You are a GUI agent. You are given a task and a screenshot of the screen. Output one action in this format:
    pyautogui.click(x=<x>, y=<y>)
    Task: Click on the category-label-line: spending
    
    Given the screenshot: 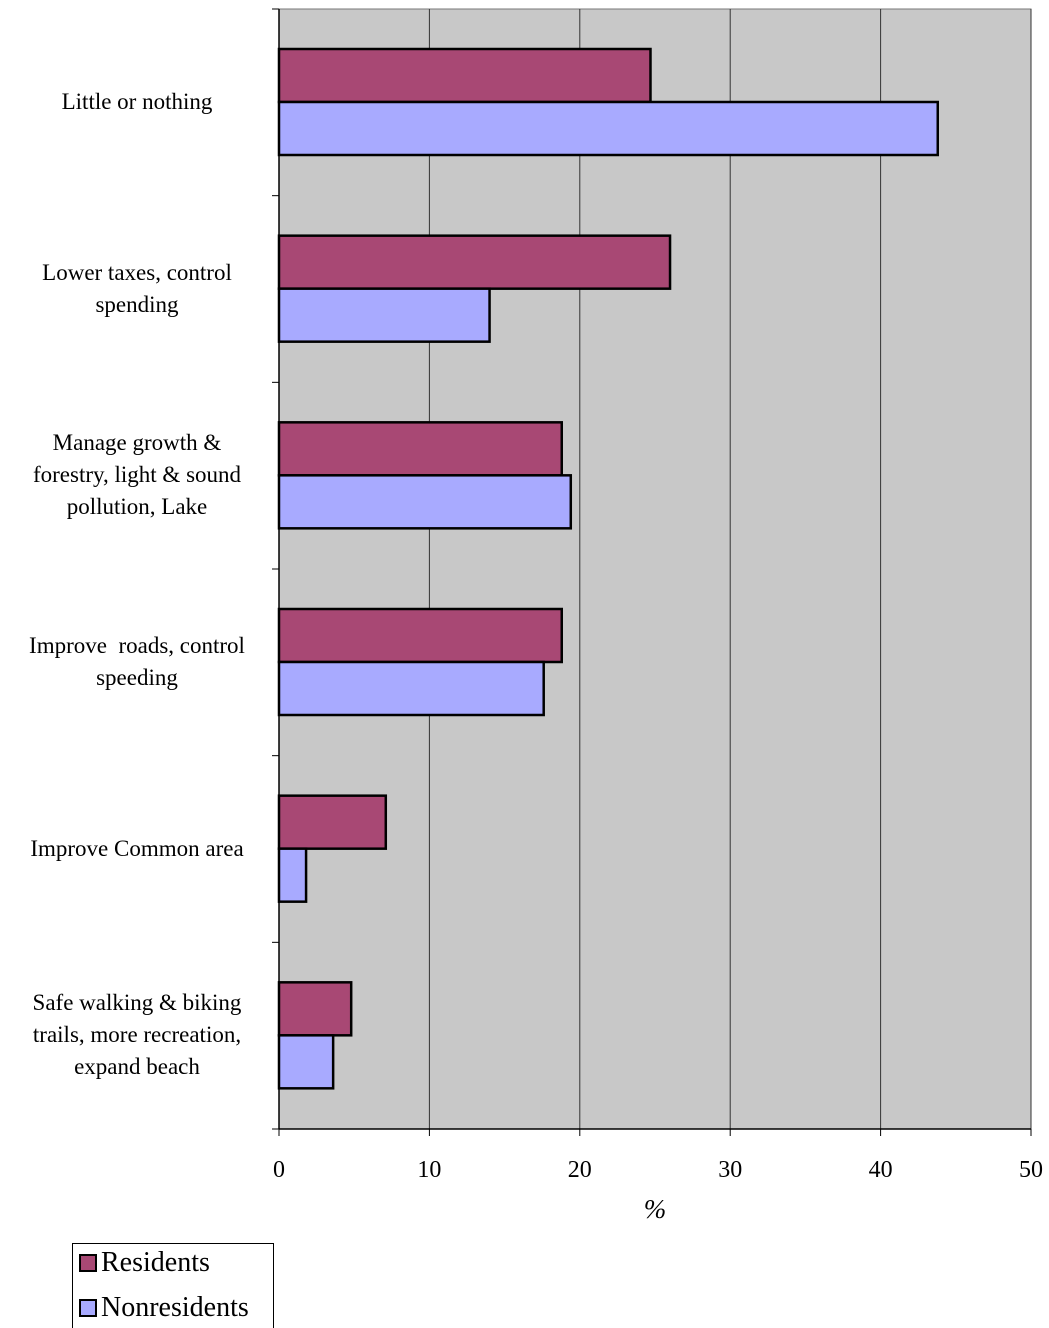 What is the action you would take?
    pyautogui.click(x=137, y=304)
    